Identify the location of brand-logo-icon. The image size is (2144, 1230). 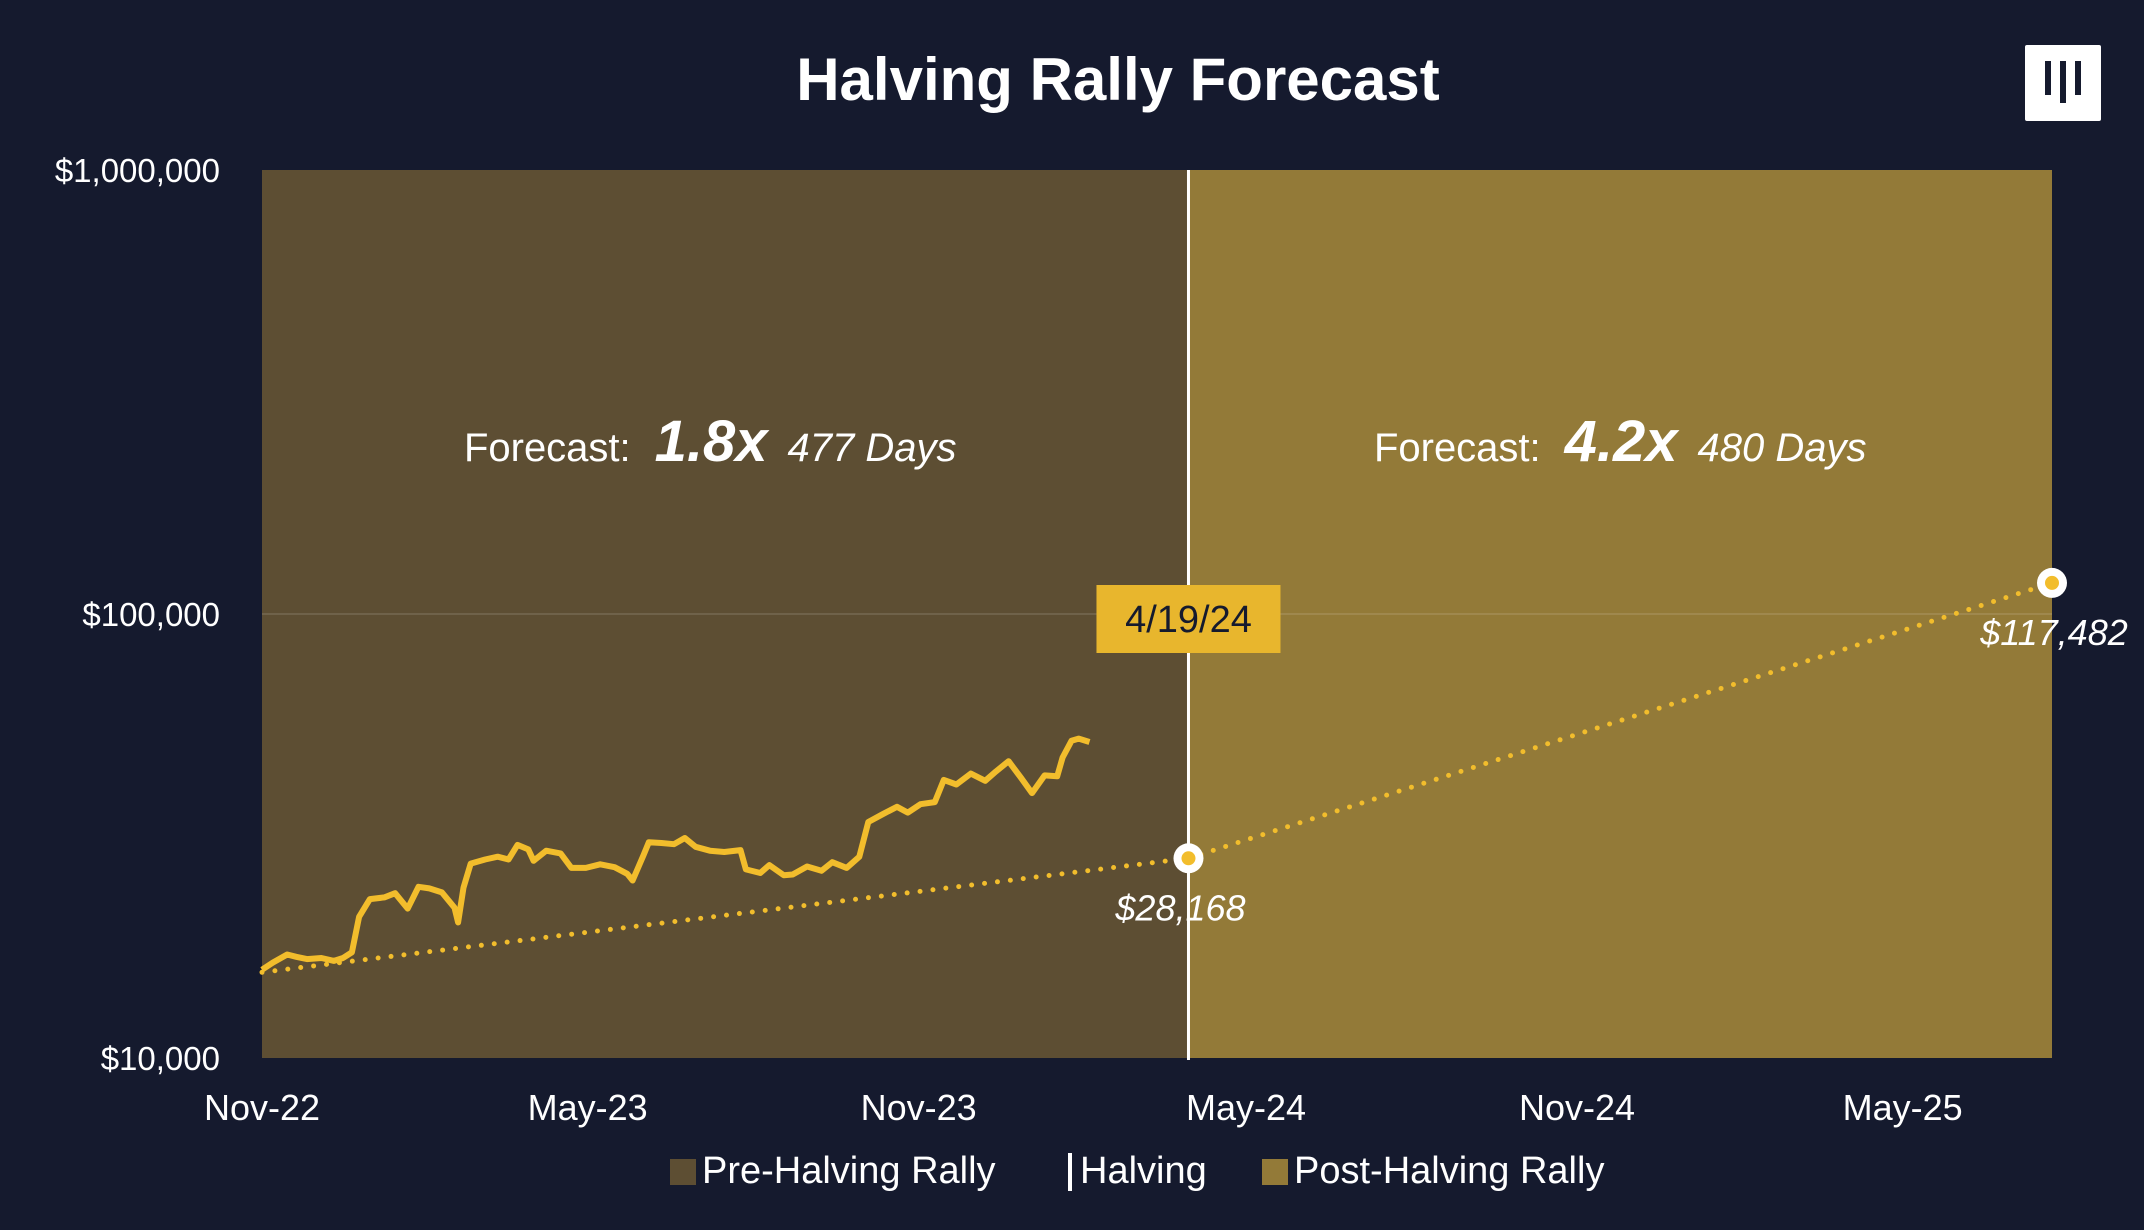
(2063, 83).